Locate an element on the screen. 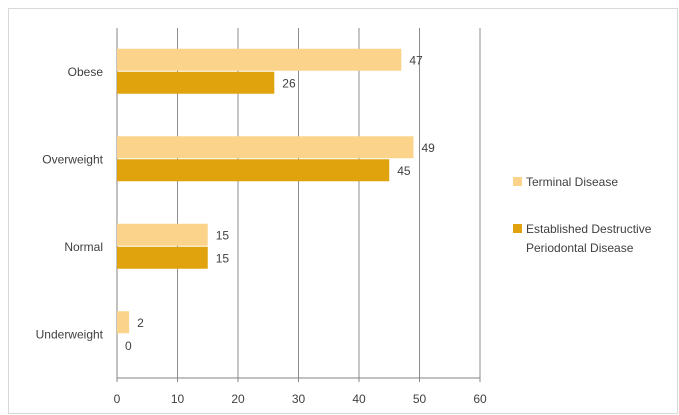 Image resolution: width=679 pixels, height=415 pixels. legend-swatch-established is located at coordinates (517, 228).